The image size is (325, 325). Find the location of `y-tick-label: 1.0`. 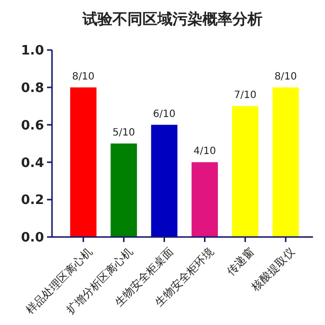

y-tick-label: 1.0 is located at coordinates (32, 51).